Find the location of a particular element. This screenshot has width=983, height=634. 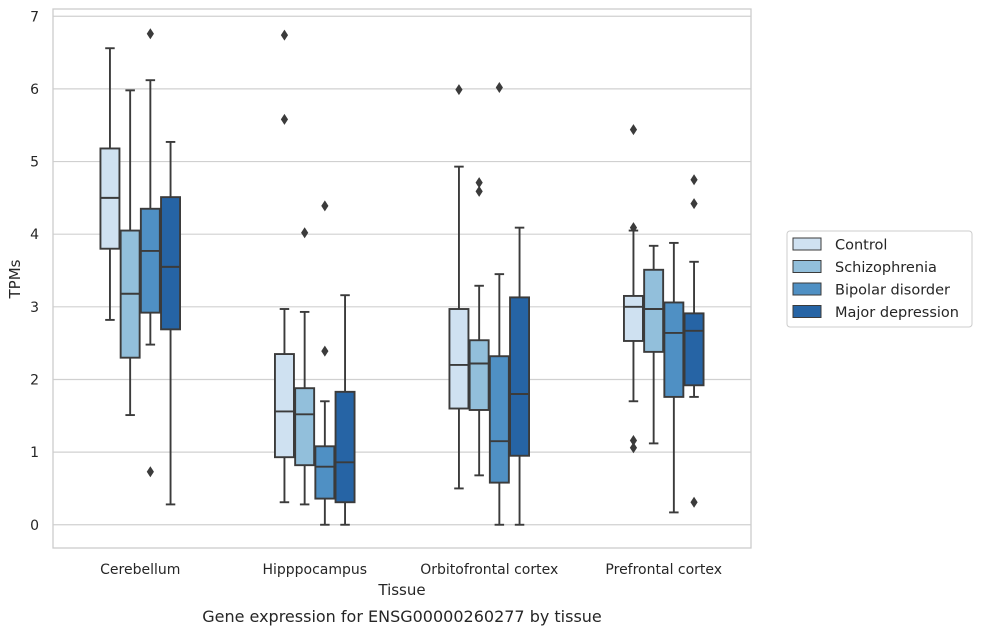

legend-label: Schizophrenia is located at coordinates (886, 268).